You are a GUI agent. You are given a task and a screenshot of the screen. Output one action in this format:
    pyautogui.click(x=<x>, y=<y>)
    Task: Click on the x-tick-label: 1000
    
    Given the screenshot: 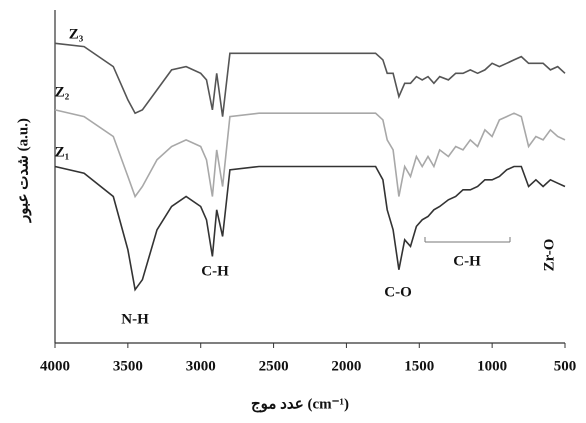 What is the action you would take?
    pyautogui.click(x=492, y=366)
    